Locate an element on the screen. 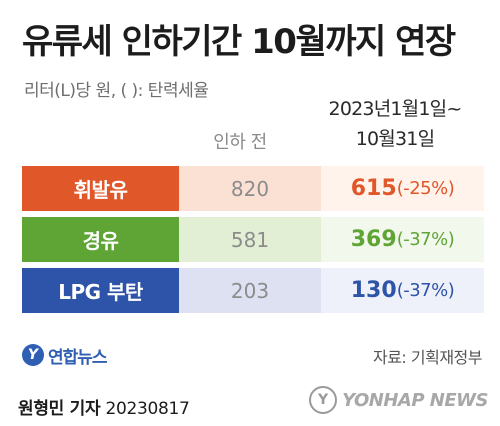  table-row: 경유 581 369 (-37%) is located at coordinates (253, 239).